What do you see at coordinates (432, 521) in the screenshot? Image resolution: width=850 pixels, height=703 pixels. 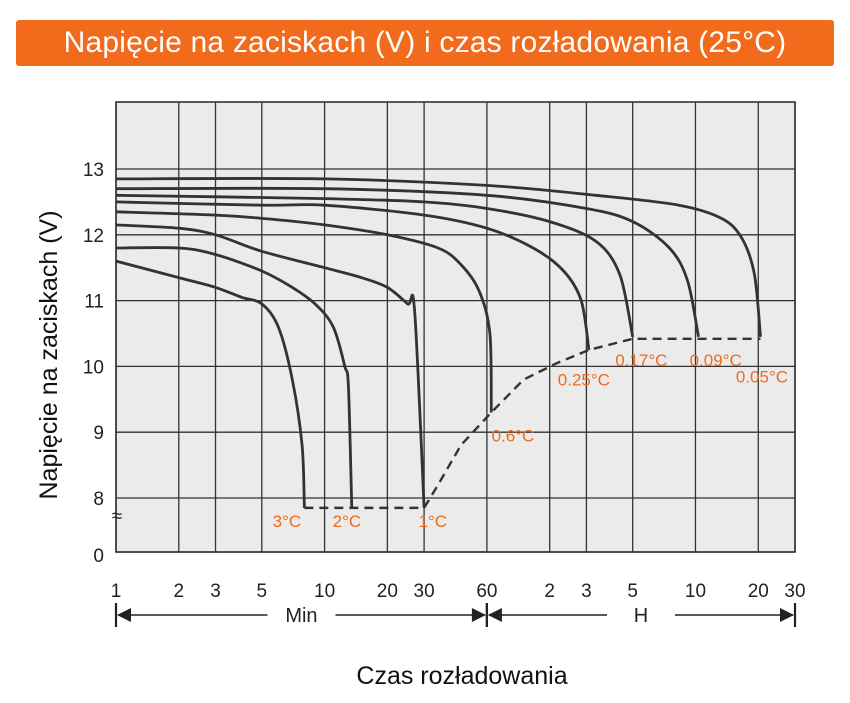 I see `rate-label-2: 1°C` at bounding box center [432, 521].